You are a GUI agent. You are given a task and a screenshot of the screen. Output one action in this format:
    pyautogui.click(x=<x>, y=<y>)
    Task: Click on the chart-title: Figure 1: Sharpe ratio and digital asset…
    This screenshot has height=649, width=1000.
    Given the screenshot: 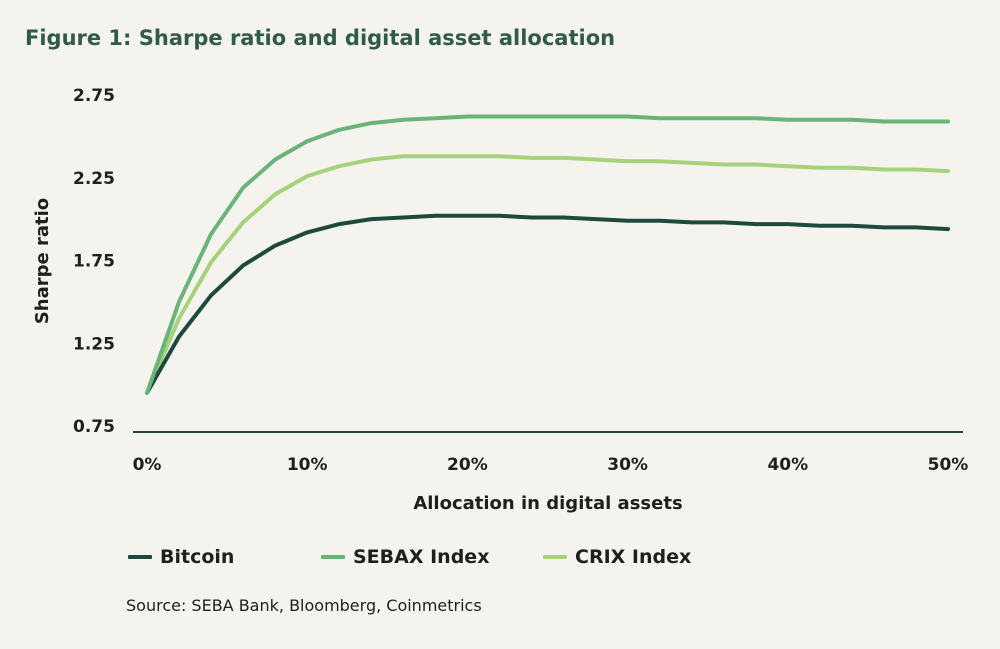 What is the action you would take?
    pyautogui.click(x=320, y=38)
    